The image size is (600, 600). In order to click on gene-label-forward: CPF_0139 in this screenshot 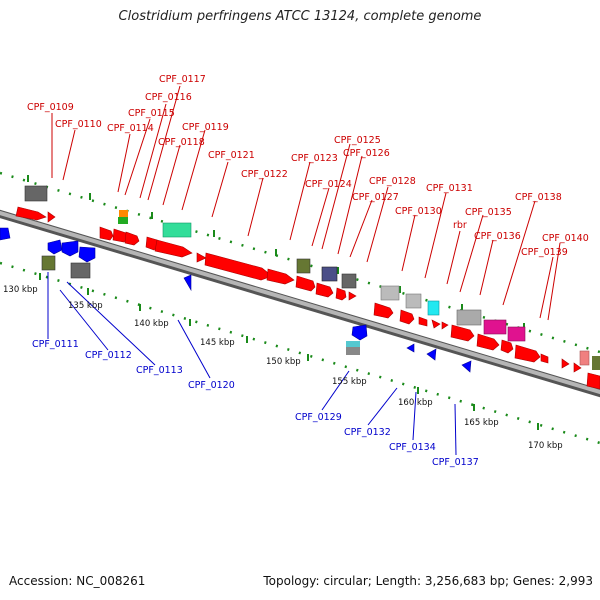, I will do `click(544, 252)`.